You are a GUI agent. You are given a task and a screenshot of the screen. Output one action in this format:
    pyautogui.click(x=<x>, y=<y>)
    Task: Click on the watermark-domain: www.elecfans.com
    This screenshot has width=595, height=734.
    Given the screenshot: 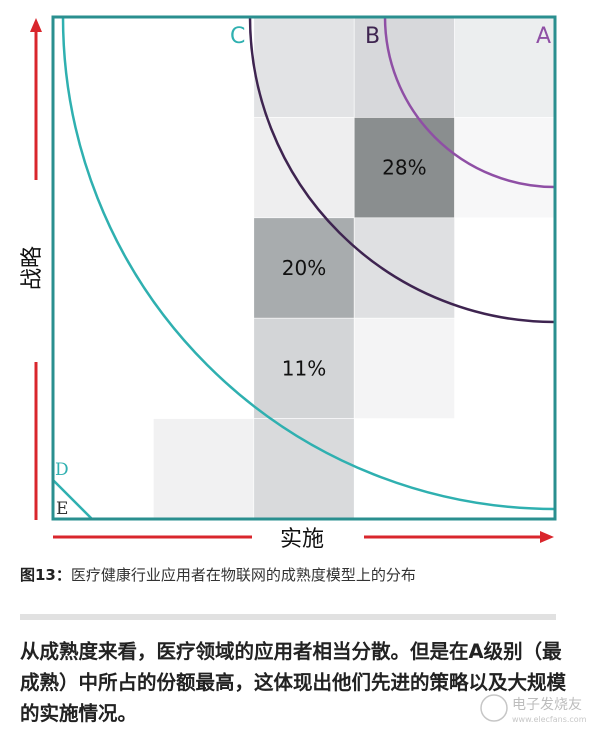 What is the action you would take?
    pyautogui.click(x=549, y=719)
    